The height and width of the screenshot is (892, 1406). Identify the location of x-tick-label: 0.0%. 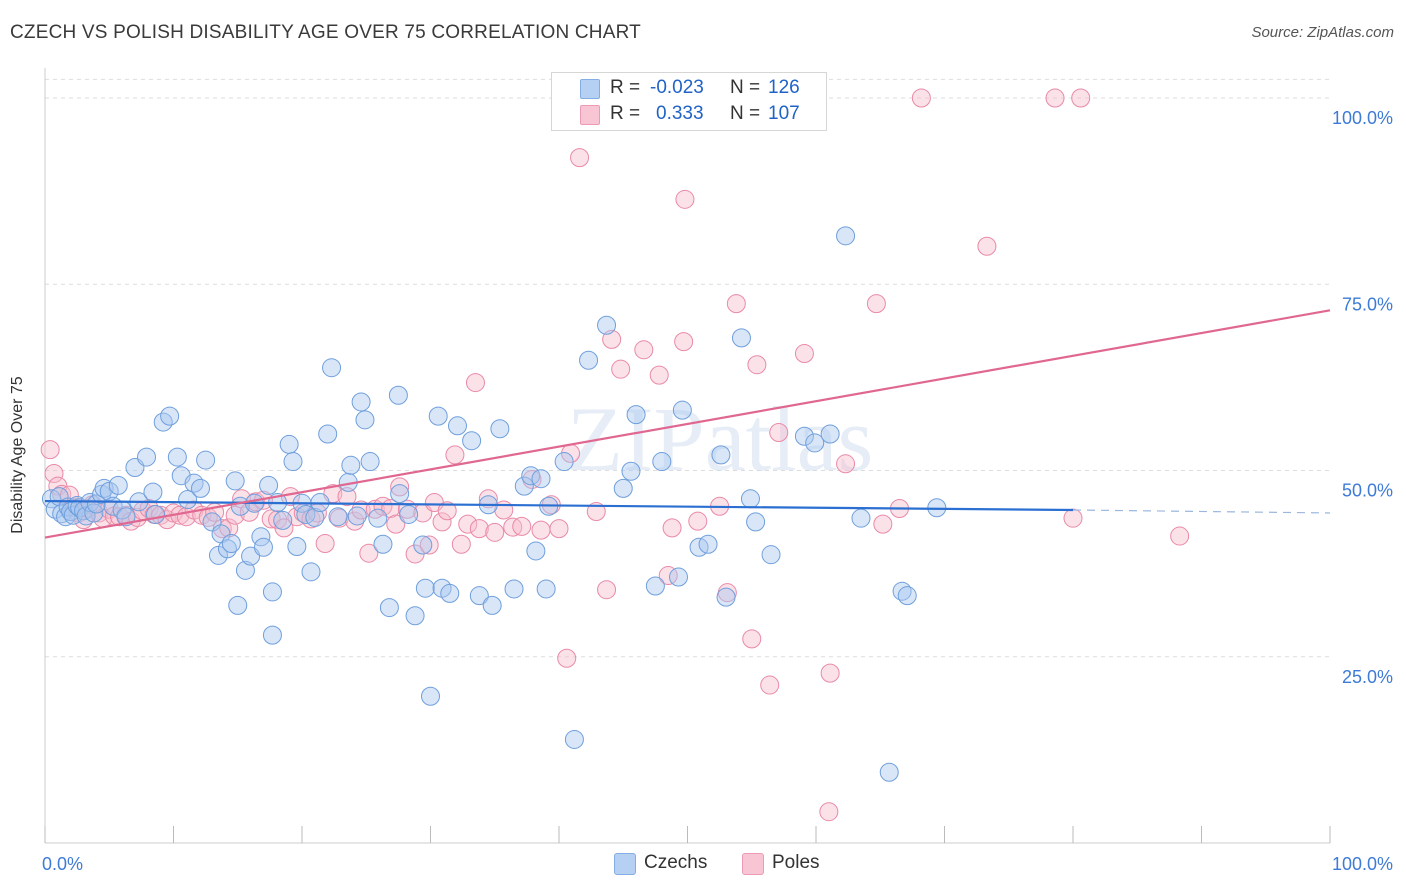
(62, 864).